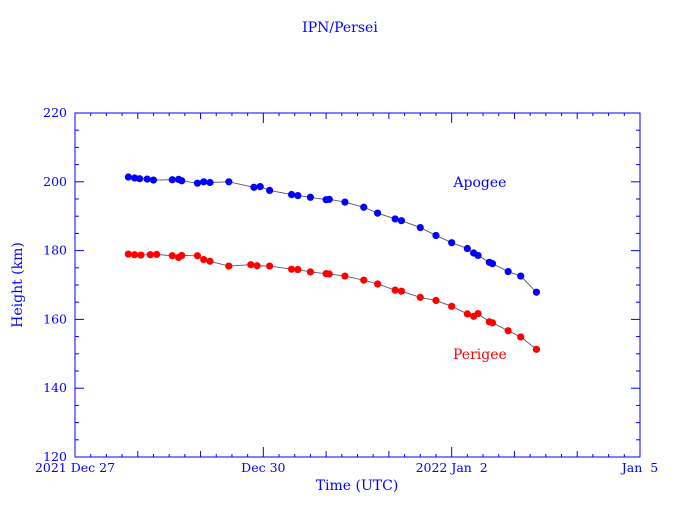  Describe the element at coordinates (357, 486) in the screenshot. I see `x-axis-label: Time (UTC)` at that location.